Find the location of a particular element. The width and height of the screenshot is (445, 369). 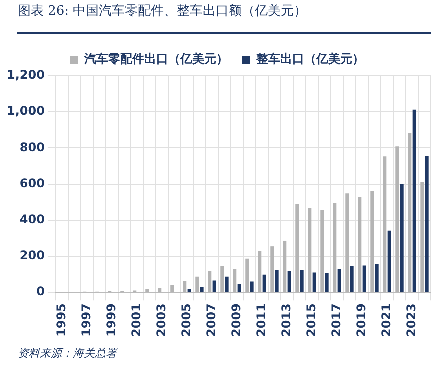

x-tick-label: 1995 is located at coordinates (61, 321).